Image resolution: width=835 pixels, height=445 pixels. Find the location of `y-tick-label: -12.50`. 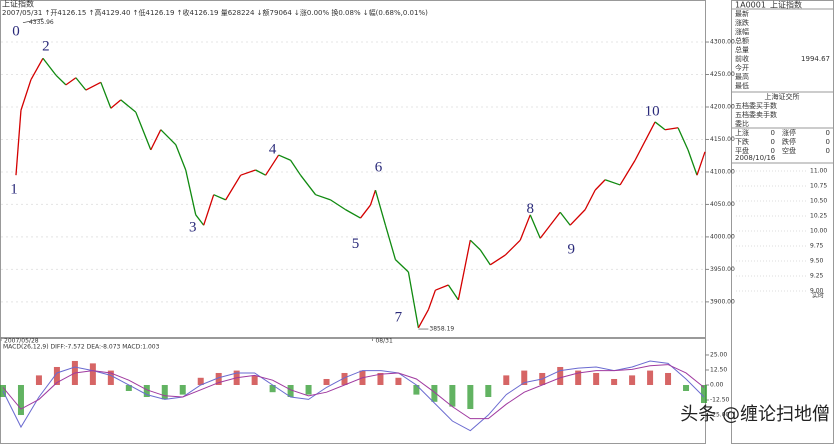

y-tick-label: -12.50 is located at coordinates (720, 400).